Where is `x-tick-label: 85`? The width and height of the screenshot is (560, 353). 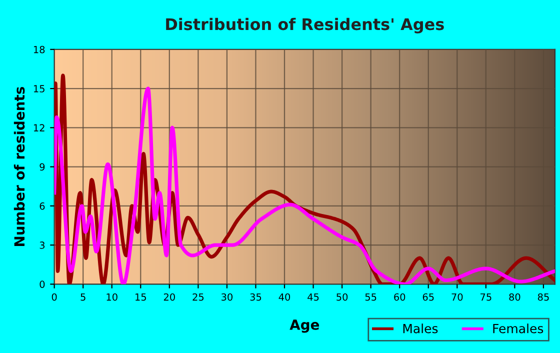
x-tick-label: 85 is located at coordinates (543, 297).